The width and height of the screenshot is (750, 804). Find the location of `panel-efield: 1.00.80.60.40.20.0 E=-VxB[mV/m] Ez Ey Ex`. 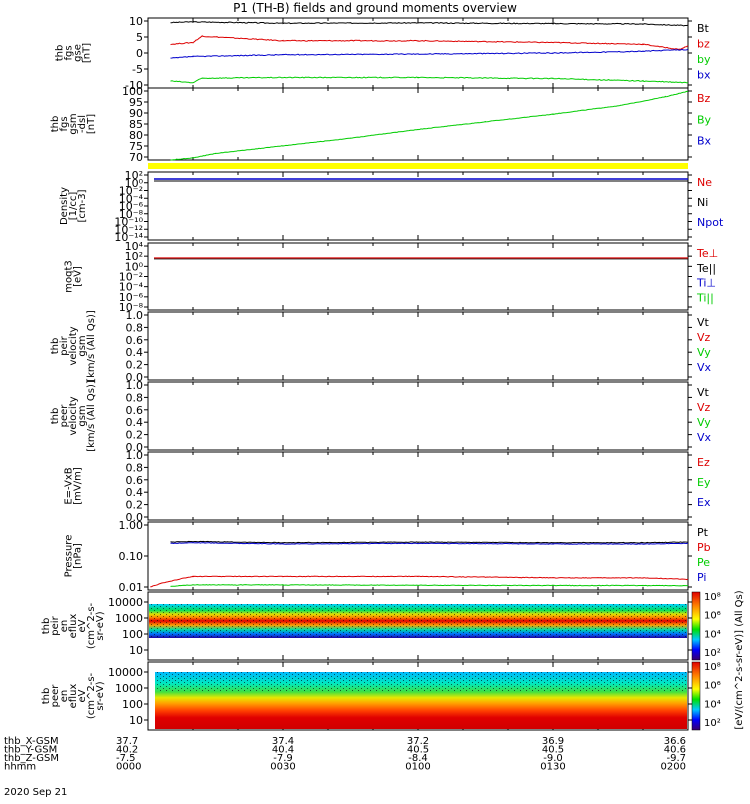

panel-efield: 1.00.80.60.40.20.0 E=-VxB[mV/m] Ez Ey Ex is located at coordinates (387, 486).